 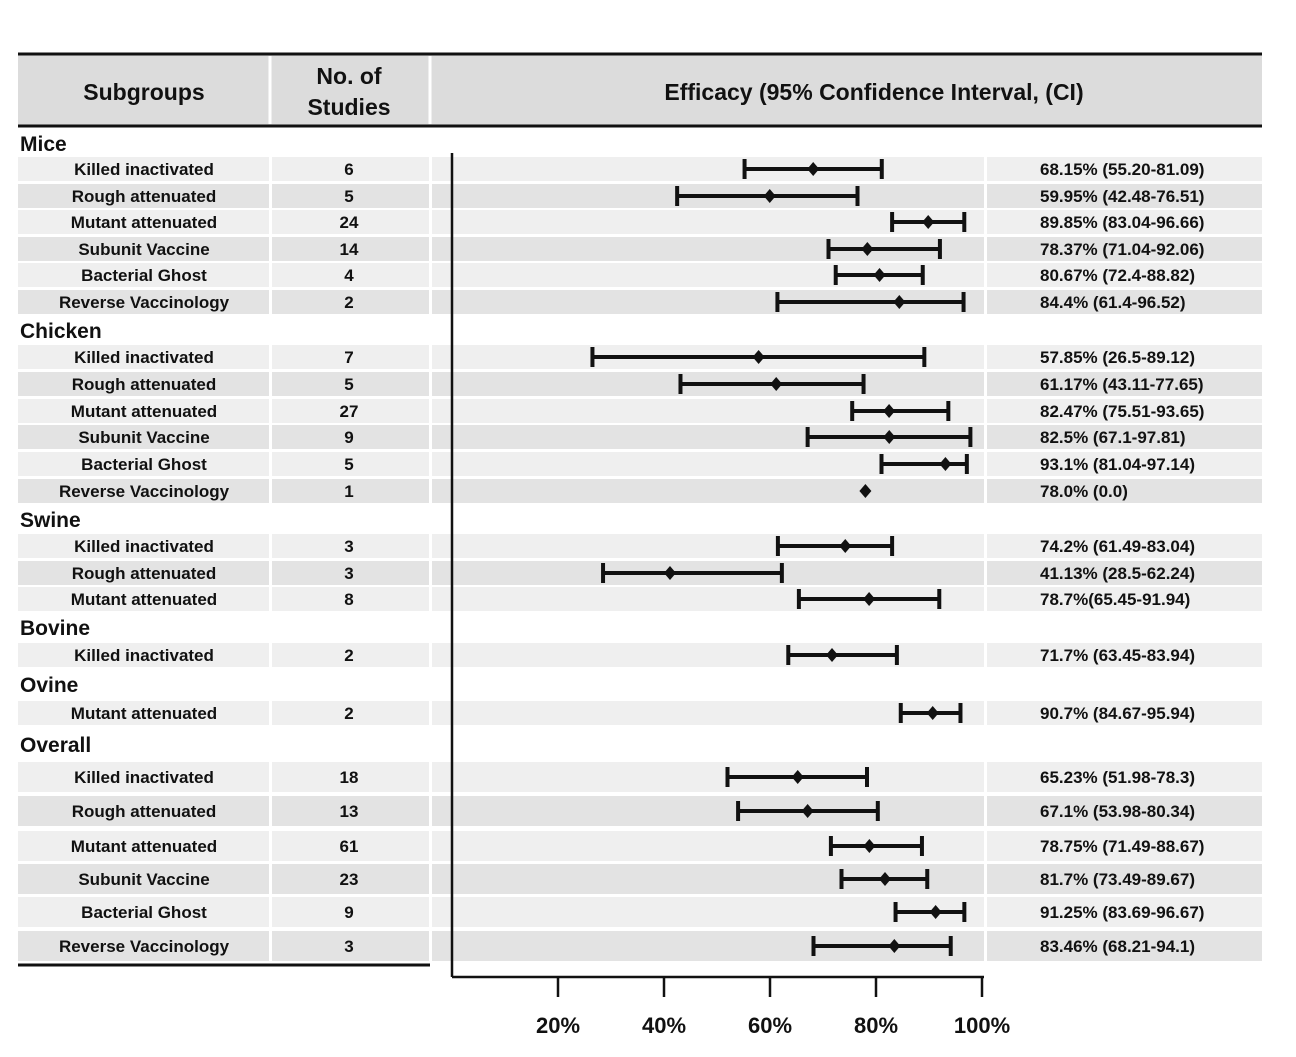 I want to click on x-tick-label: 80%, so click(x=876, y=1025).